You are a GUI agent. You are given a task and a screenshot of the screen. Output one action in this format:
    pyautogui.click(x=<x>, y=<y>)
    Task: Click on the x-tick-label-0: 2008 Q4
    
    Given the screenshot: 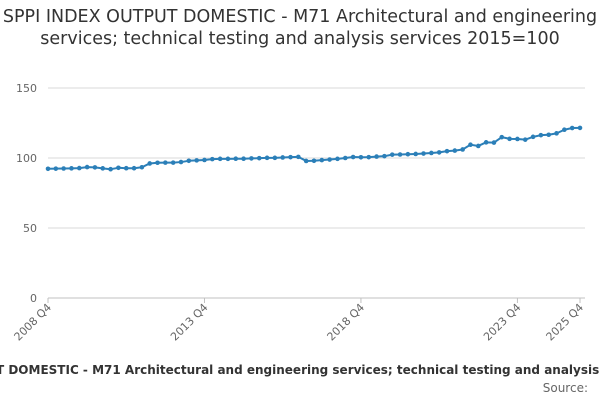 What is the action you would take?
    pyautogui.click(x=33, y=322)
    